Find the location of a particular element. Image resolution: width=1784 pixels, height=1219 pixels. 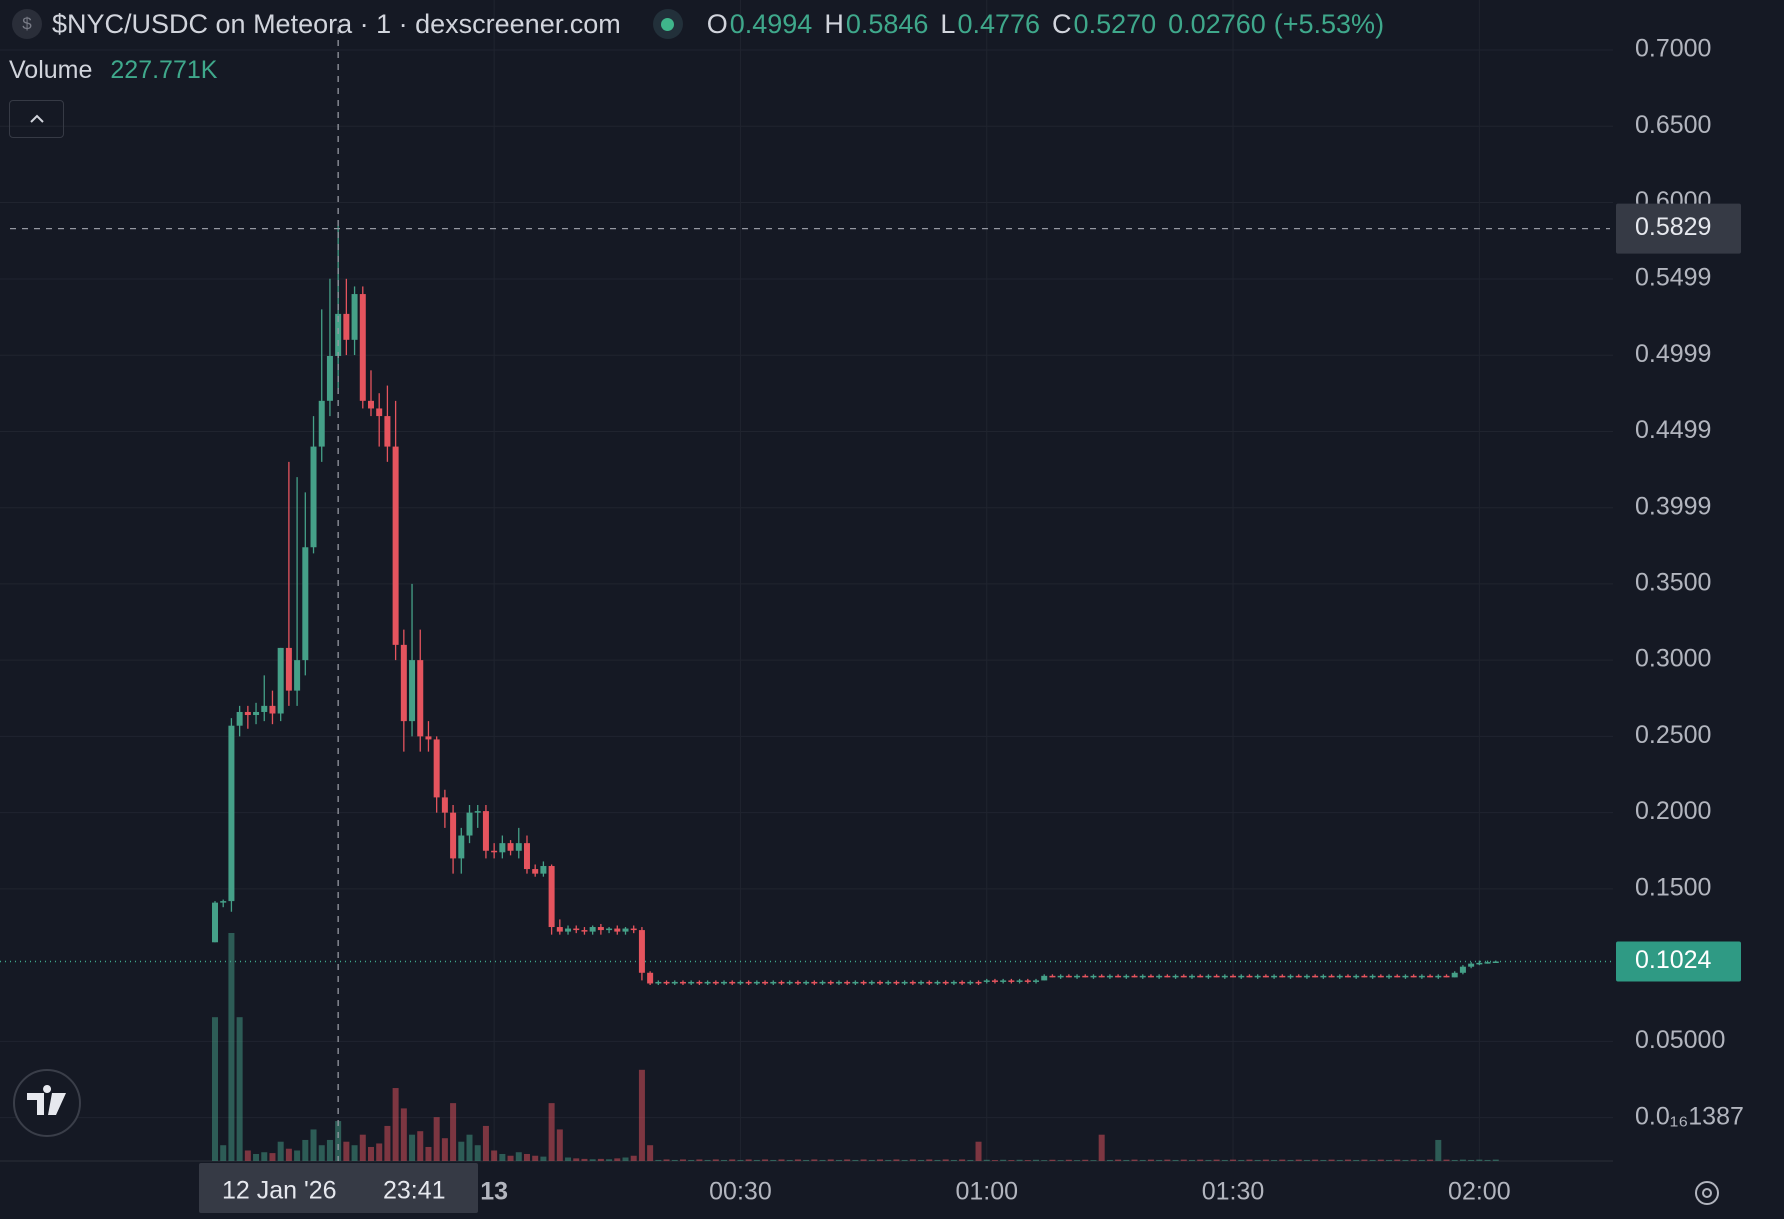

legend-value: 0.5846 is located at coordinates (887, 23).